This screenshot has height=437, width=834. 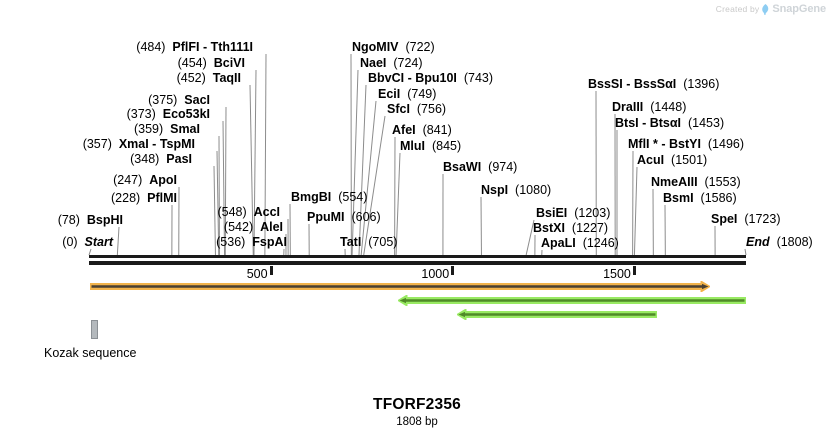 What do you see at coordinates (232, 212) in the screenshot?
I see `site-position: (548)` at bounding box center [232, 212].